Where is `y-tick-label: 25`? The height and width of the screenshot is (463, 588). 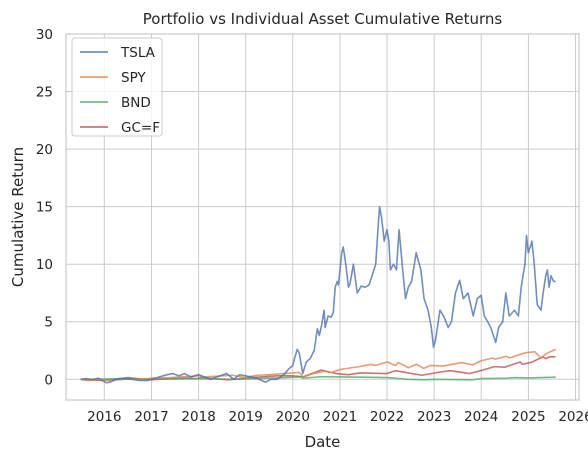
y-tick-label: 25 is located at coordinates (44, 93).